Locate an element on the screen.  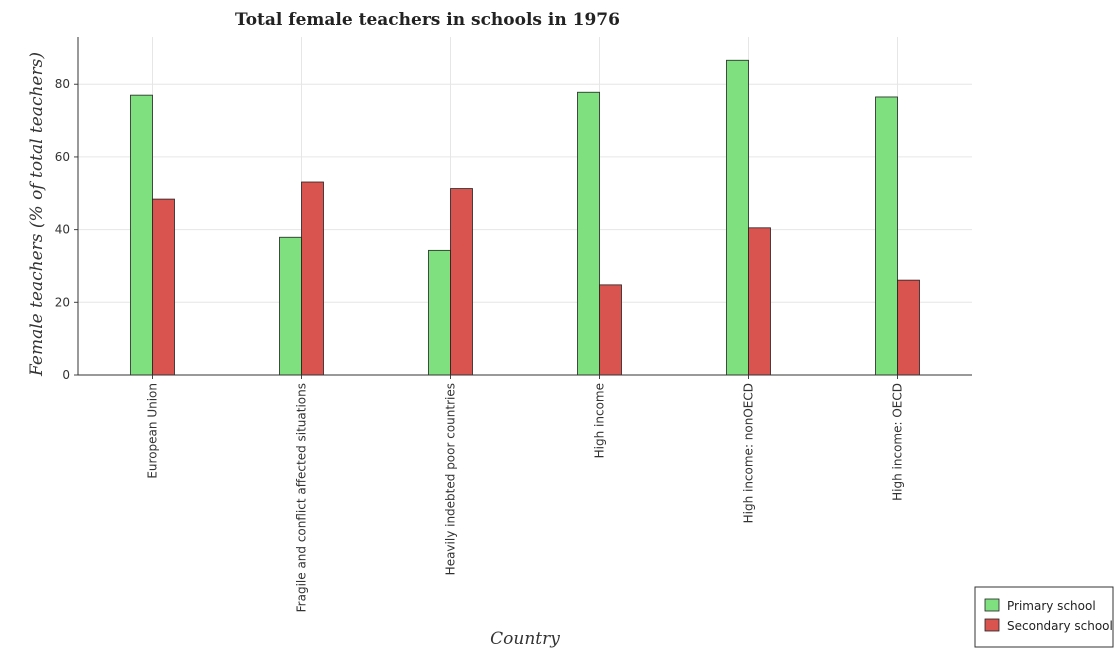
x-tick-label: High income: nonOECD is located at coordinates (749, 453).